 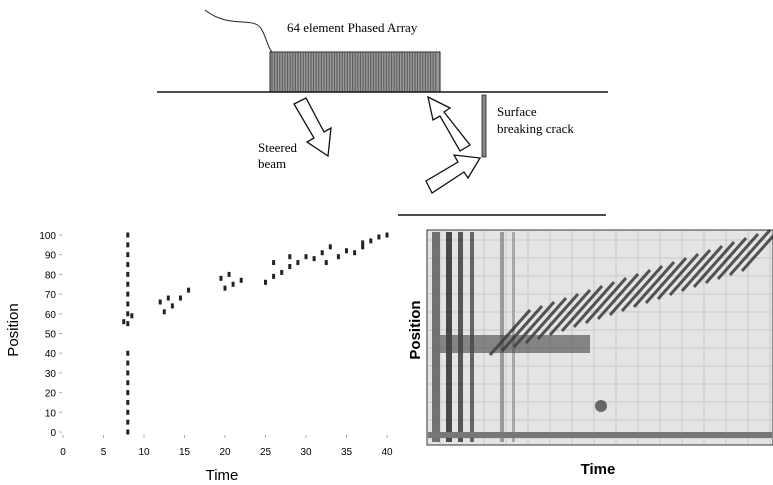 I want to click on x-tick-label: 20, so click(x=225, y=452).